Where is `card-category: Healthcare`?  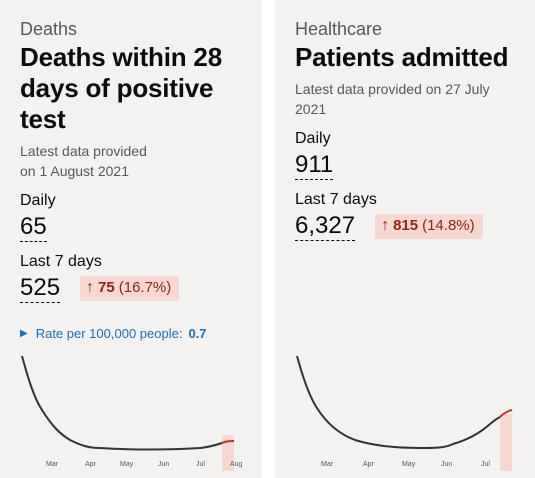
card-category: Healthcare is located at coordinates (339, 29).